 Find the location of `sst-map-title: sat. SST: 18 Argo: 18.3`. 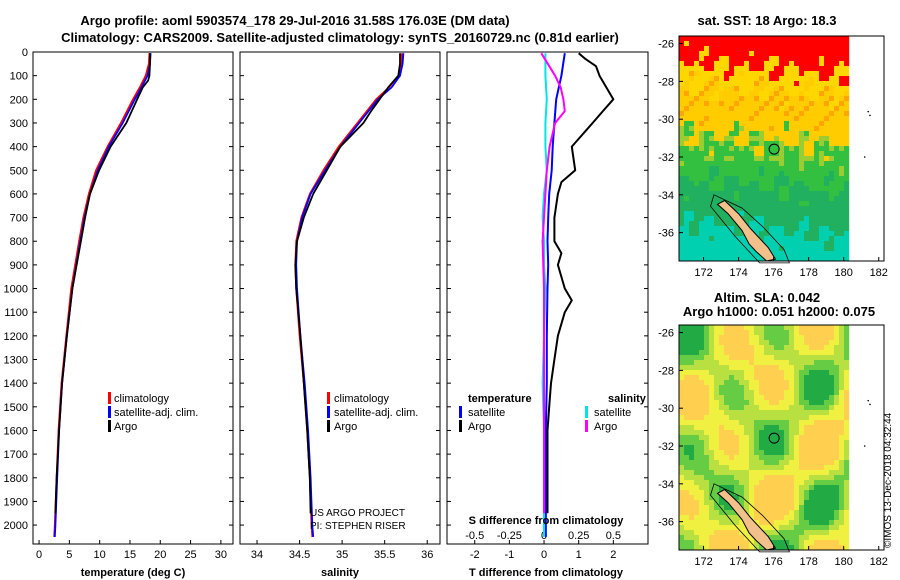

sst-map-title: sat. SST: 18 Argo: 18.3 is located at coordinates (767, 20).